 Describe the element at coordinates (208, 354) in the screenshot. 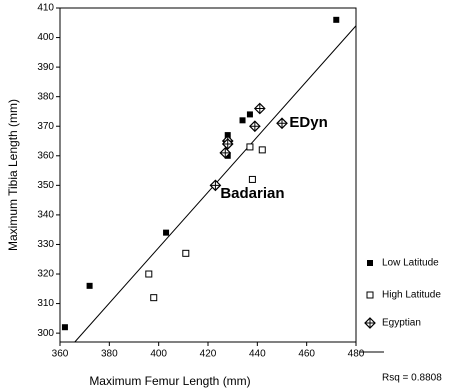

I see `x-tick-label: 420` at that location.